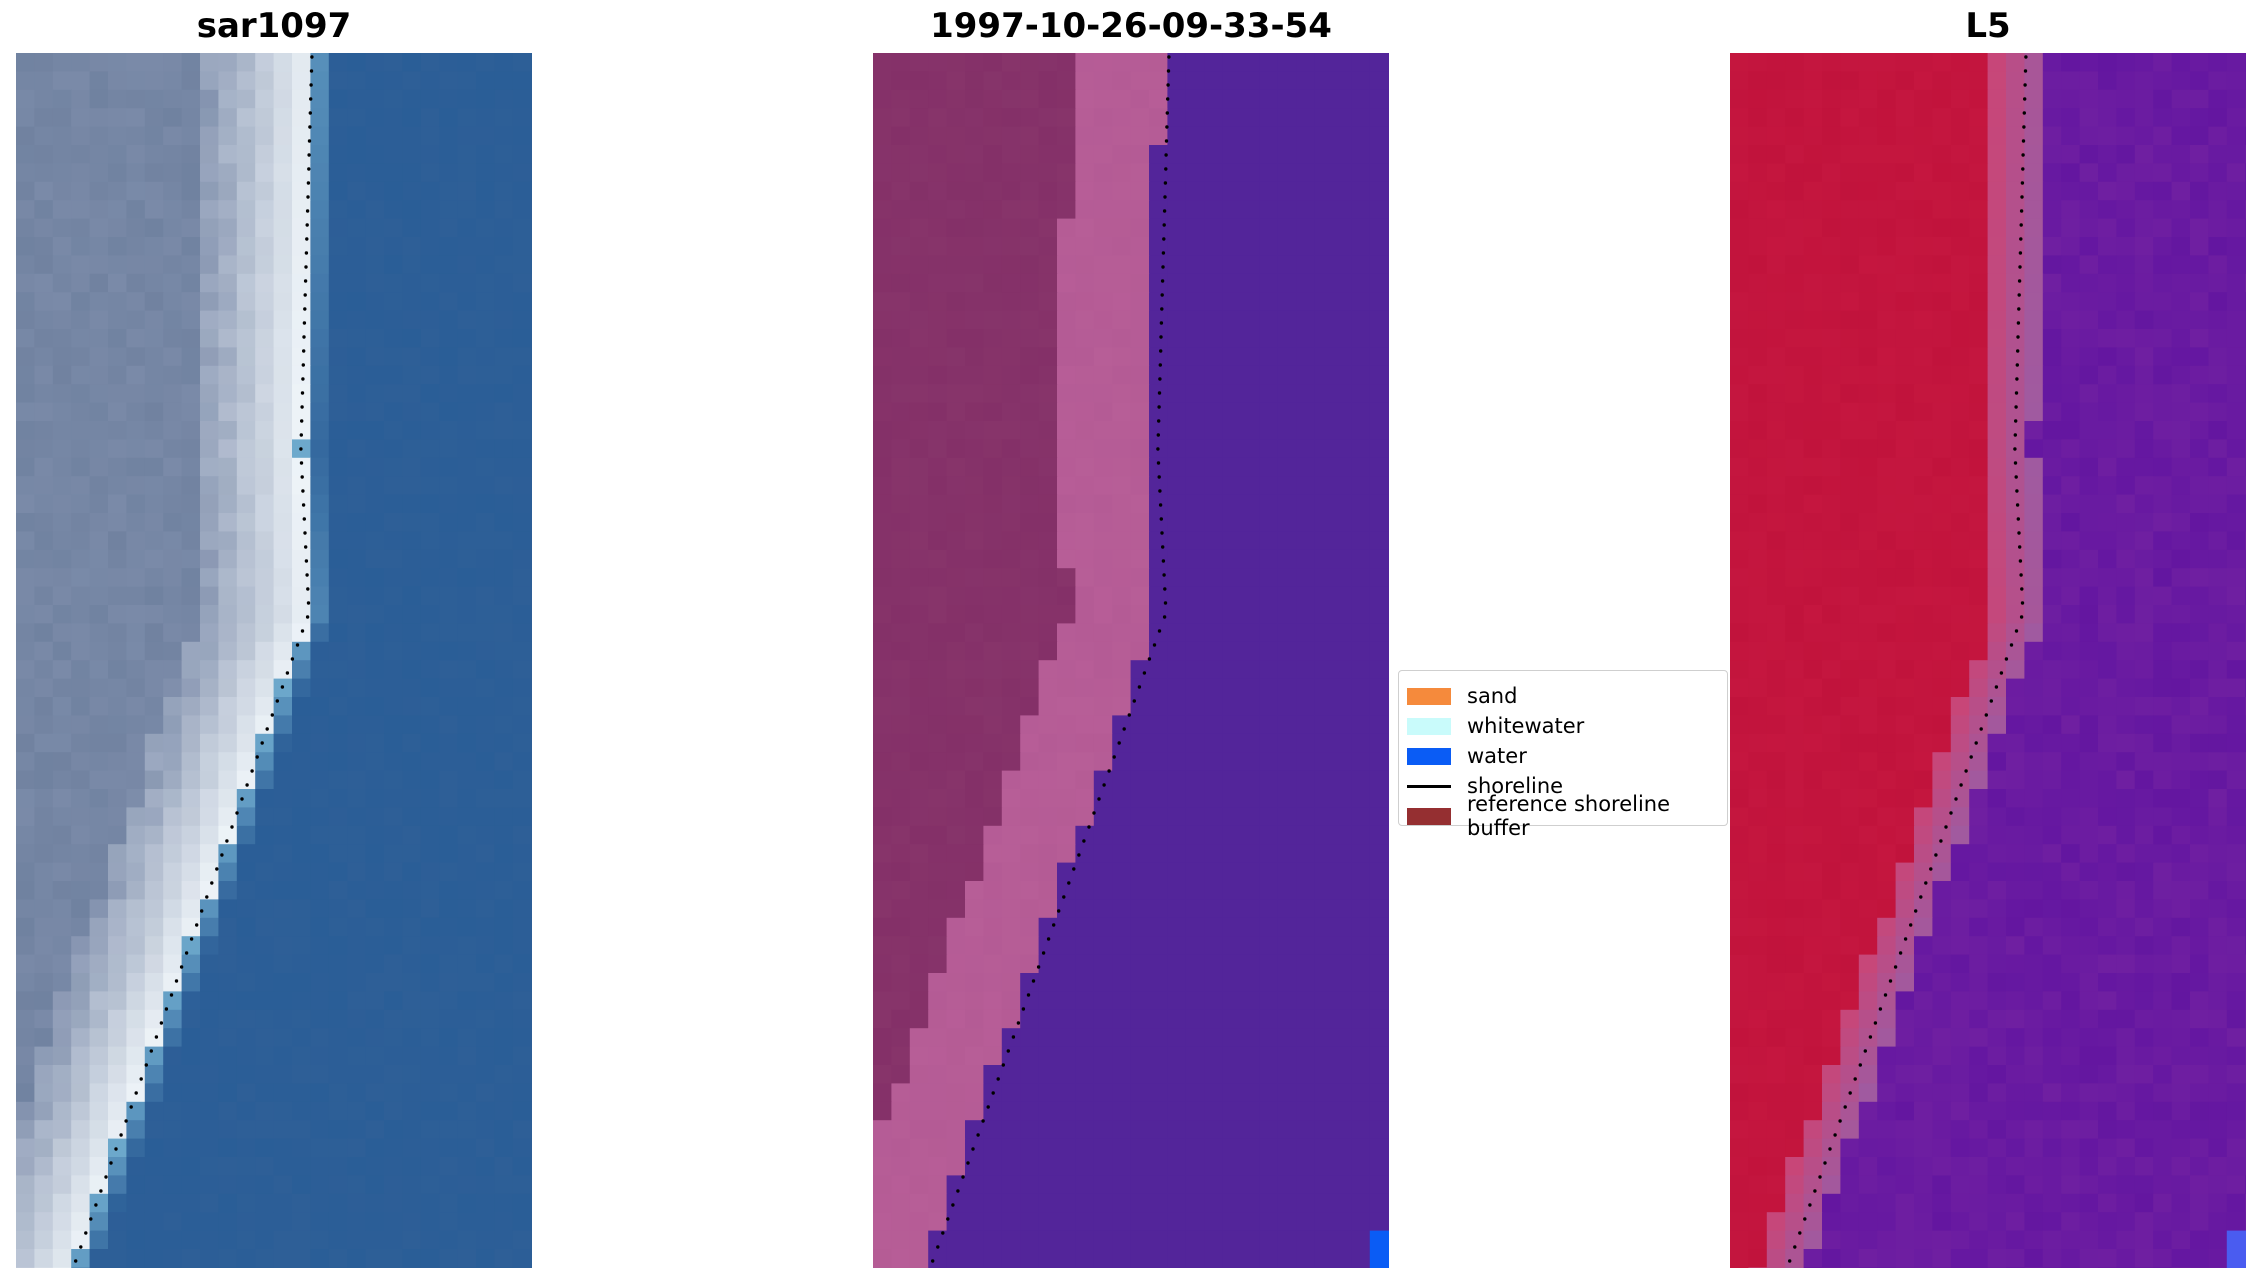 The image size is (2260, 1283). I want to click on legend-line-shoreline, so click(1429, 786).